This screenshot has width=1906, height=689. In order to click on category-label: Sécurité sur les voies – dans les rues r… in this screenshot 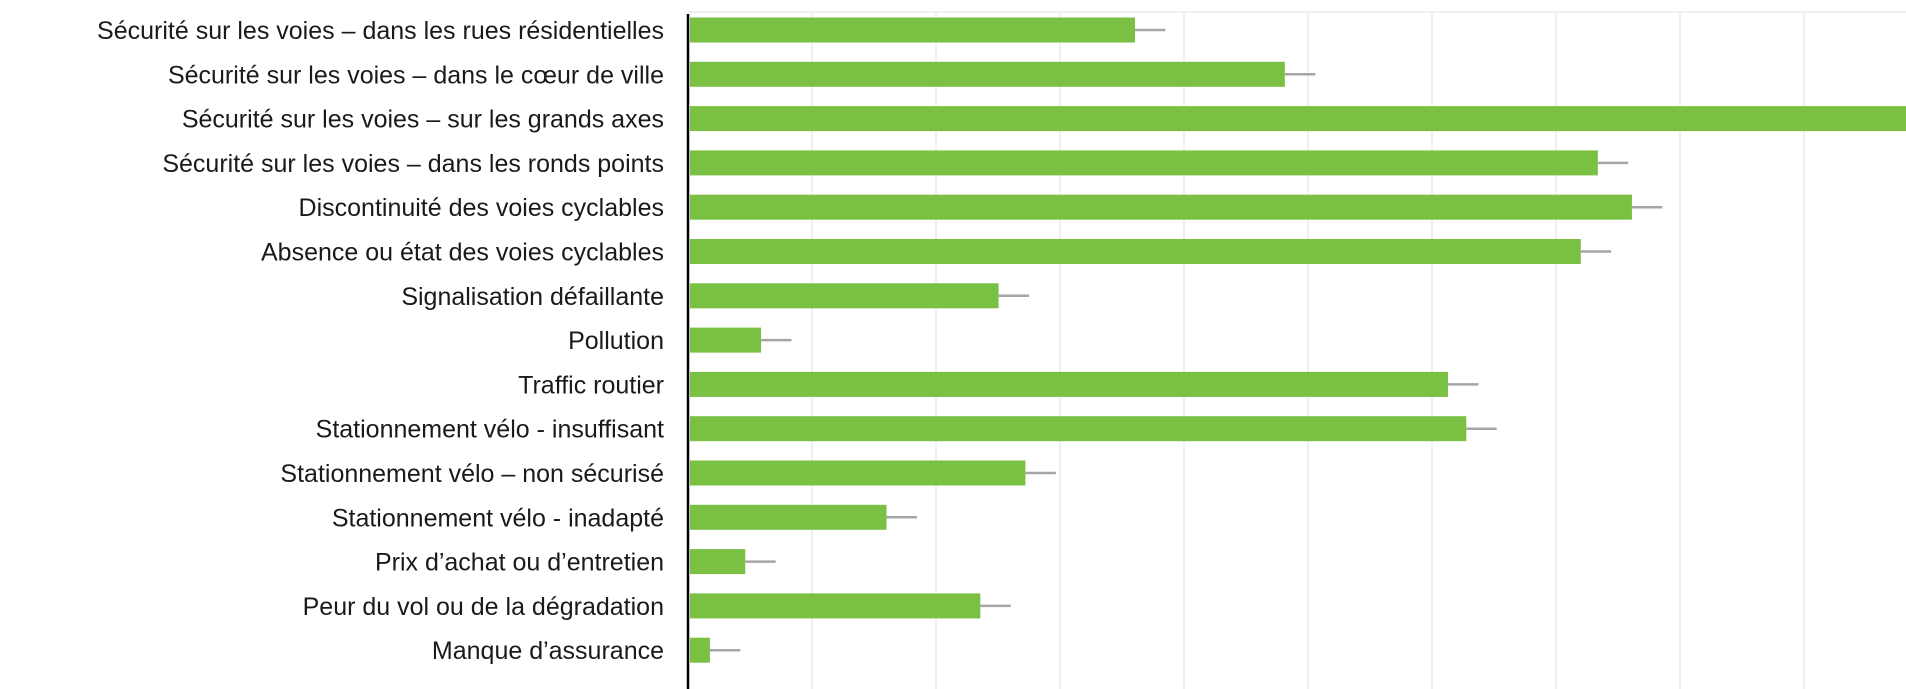, I will do `click(380, 31)`.